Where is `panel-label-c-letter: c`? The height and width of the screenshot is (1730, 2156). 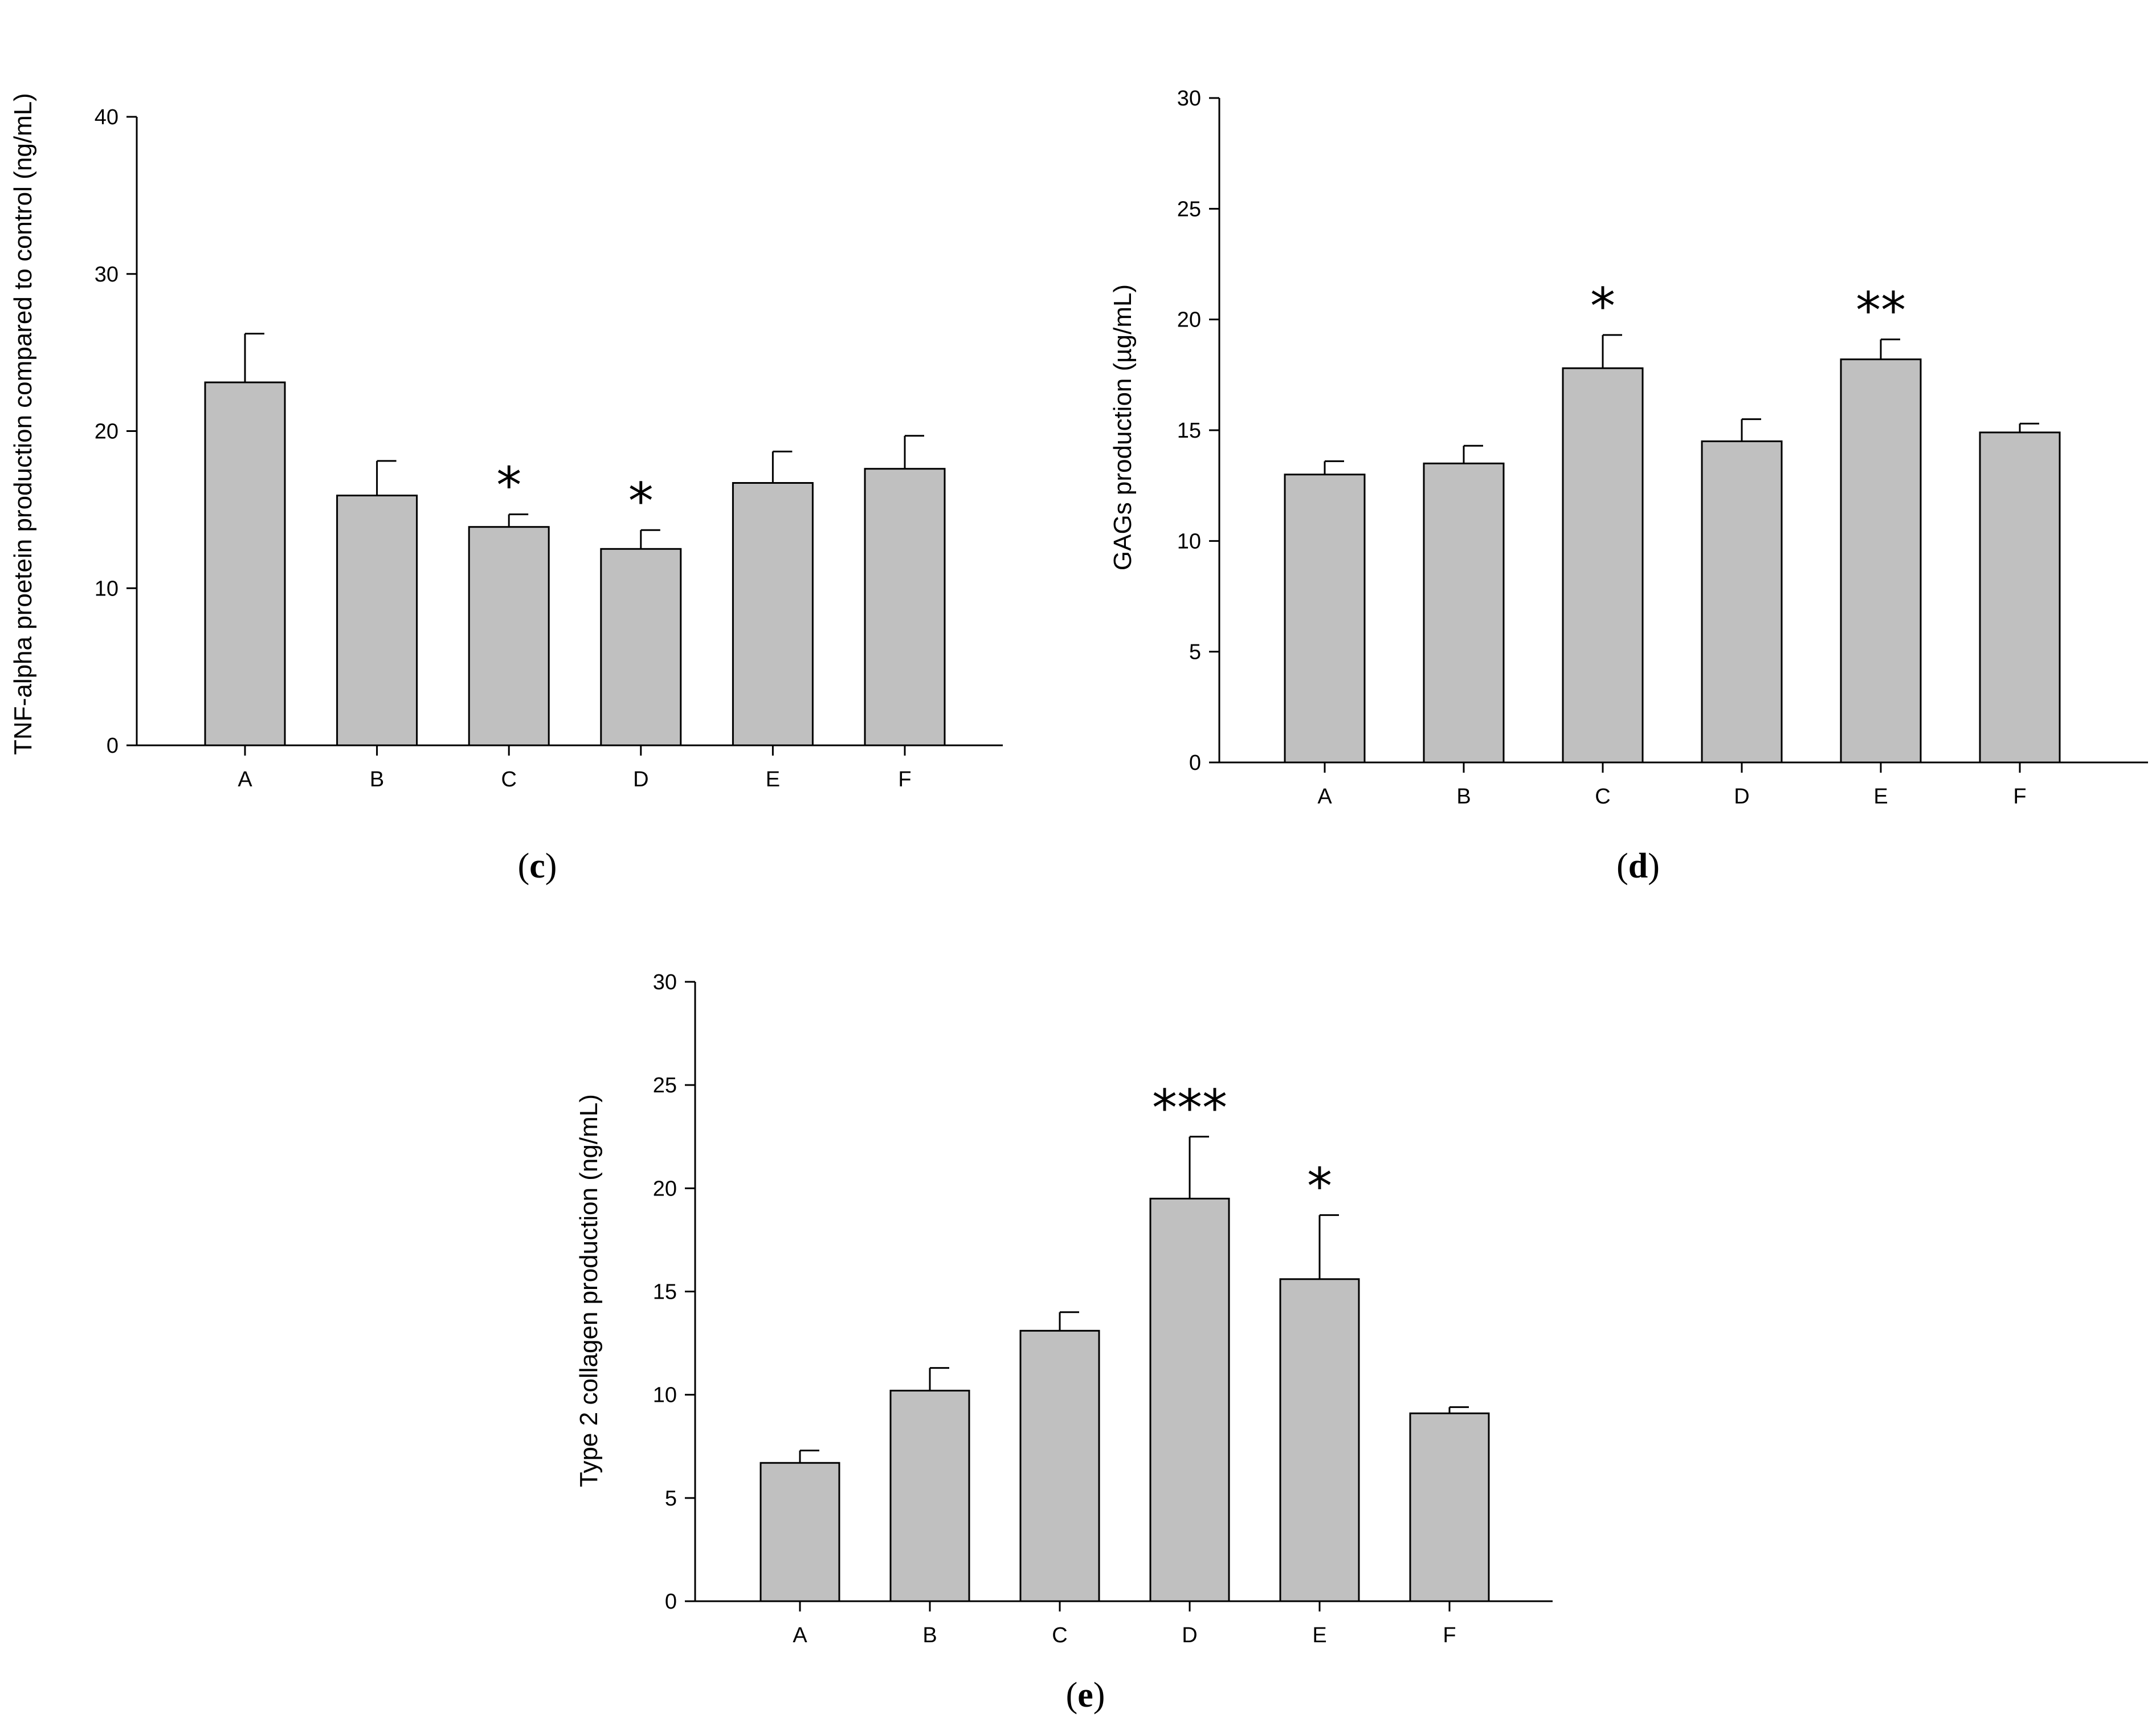 panel-label-c-letter: c is located at coordinates (537, 866).